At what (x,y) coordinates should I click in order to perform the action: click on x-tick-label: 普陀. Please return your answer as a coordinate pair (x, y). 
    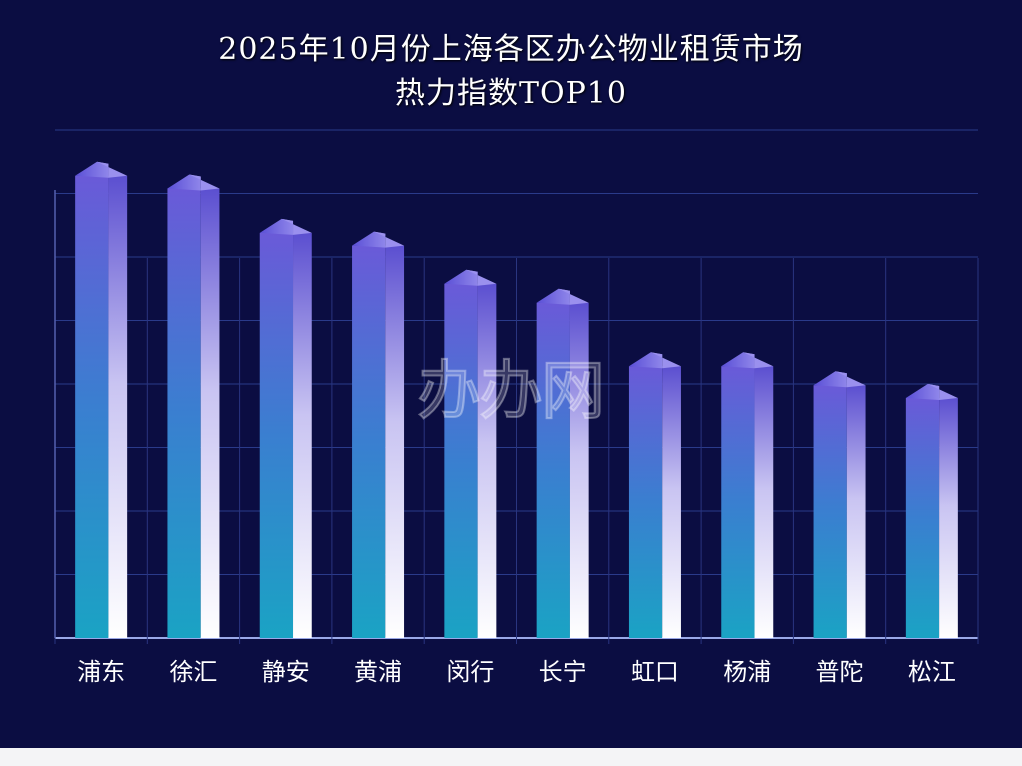
    Looking at the image, I should click on (840, 672).